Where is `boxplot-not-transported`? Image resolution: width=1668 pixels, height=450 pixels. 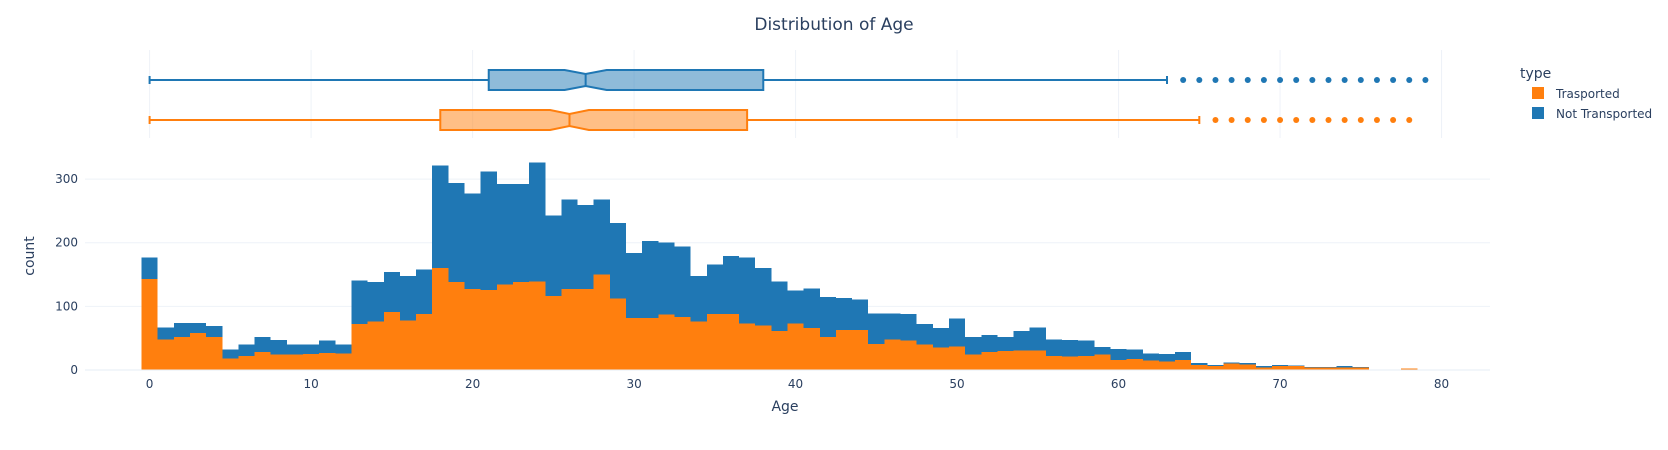
boxplot-not-transported is located at coordinates (788, 80).